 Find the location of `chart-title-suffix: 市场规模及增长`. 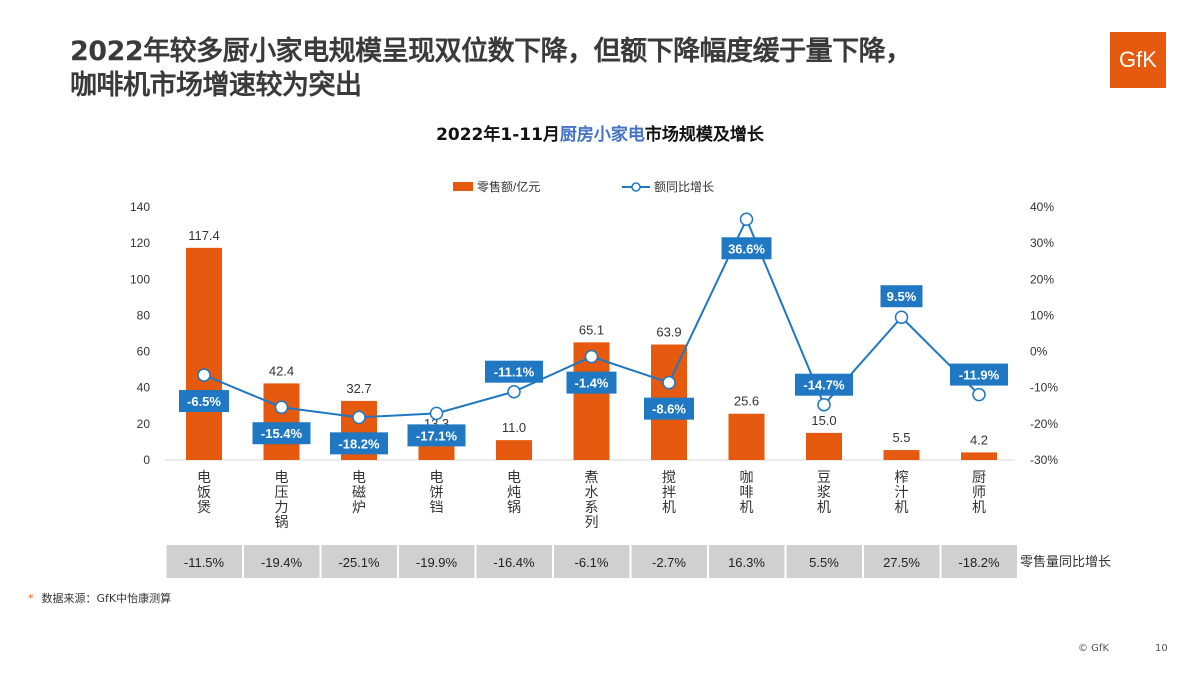

chart-title-suffix: 市场规模及增长 is located at coordinates (704, 135).